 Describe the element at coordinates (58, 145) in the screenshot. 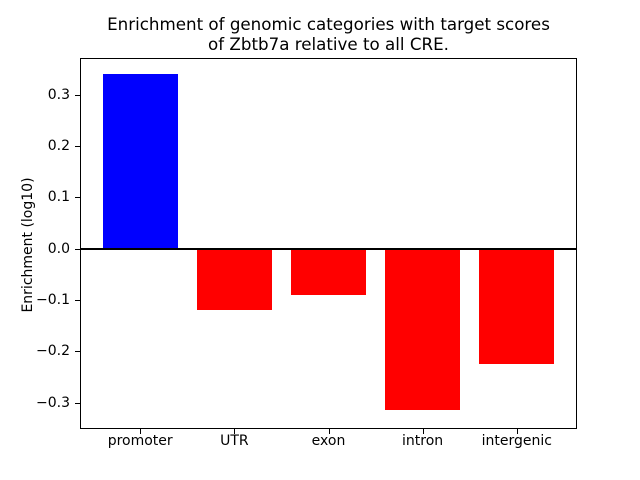

I see `y-tick-label: 0.2` at that location.